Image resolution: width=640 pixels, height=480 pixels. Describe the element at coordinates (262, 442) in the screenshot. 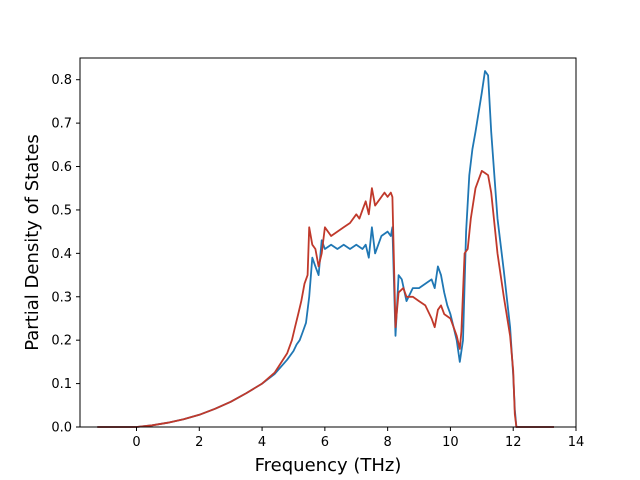

I see `x-tick-label: 4` at that location.